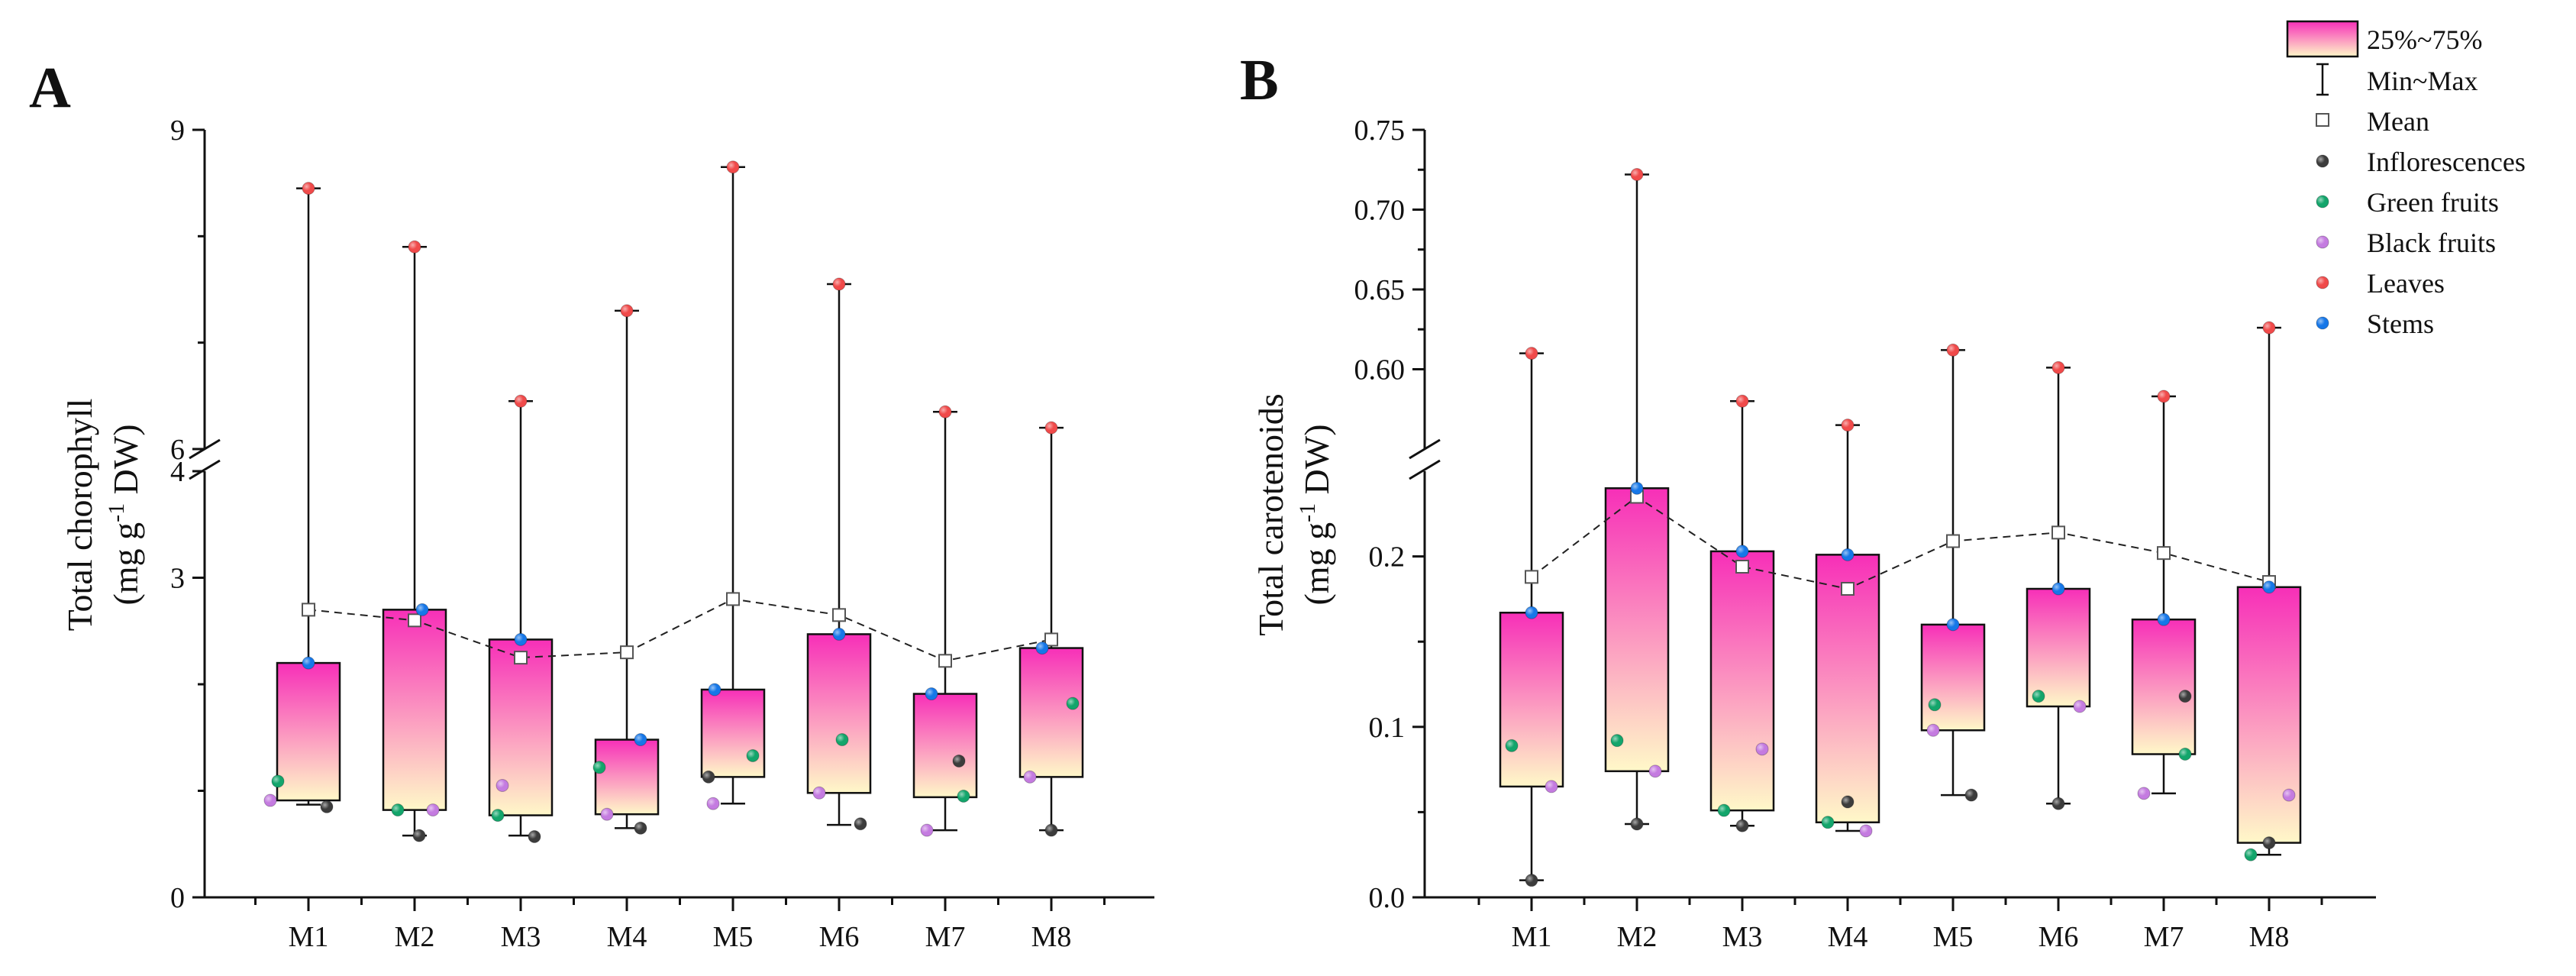  I want to click on panel-b-point-inflorescences-m1, so click(1531, 880).